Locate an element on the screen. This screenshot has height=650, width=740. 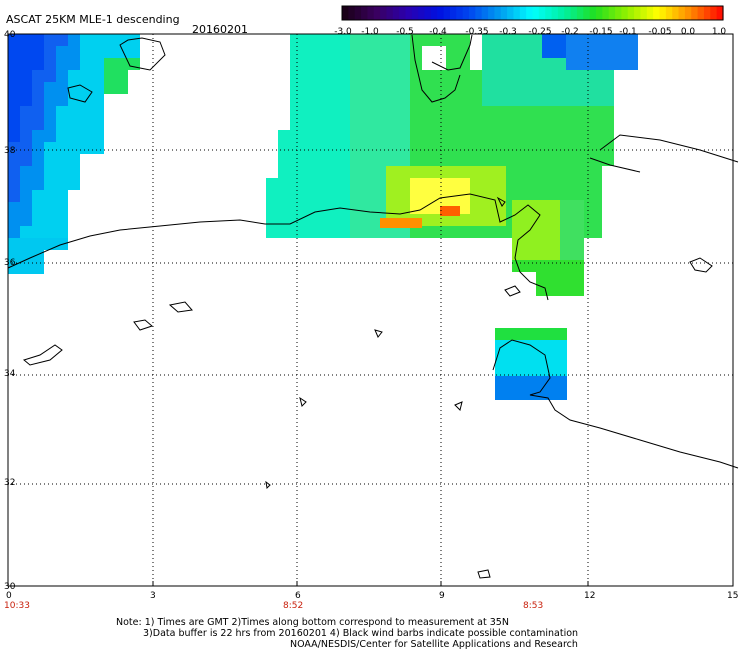
product-date: 20160201 is located at coordinates (220, 29).